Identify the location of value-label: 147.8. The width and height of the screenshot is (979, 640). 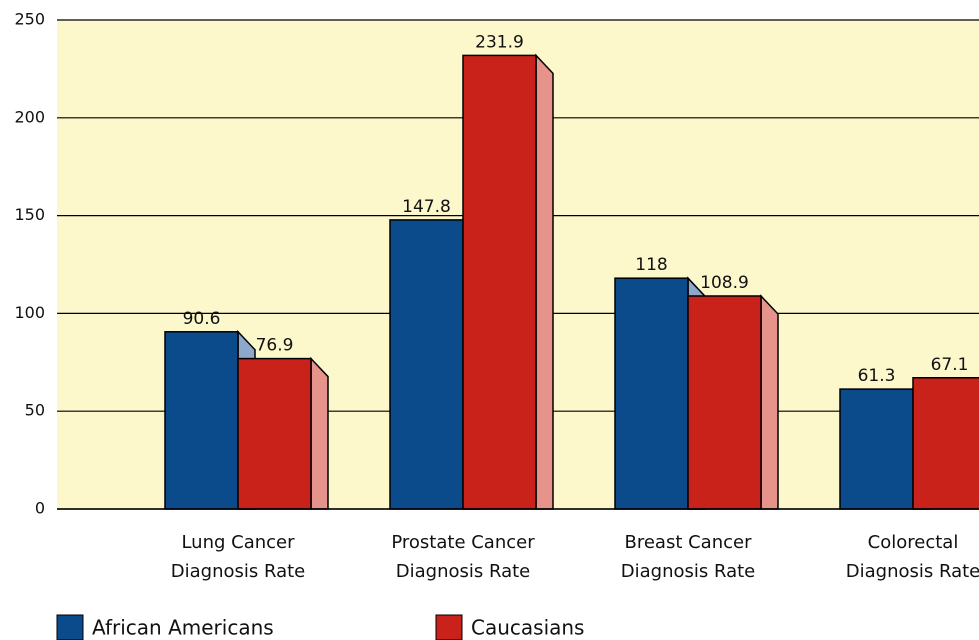
(426, 207).